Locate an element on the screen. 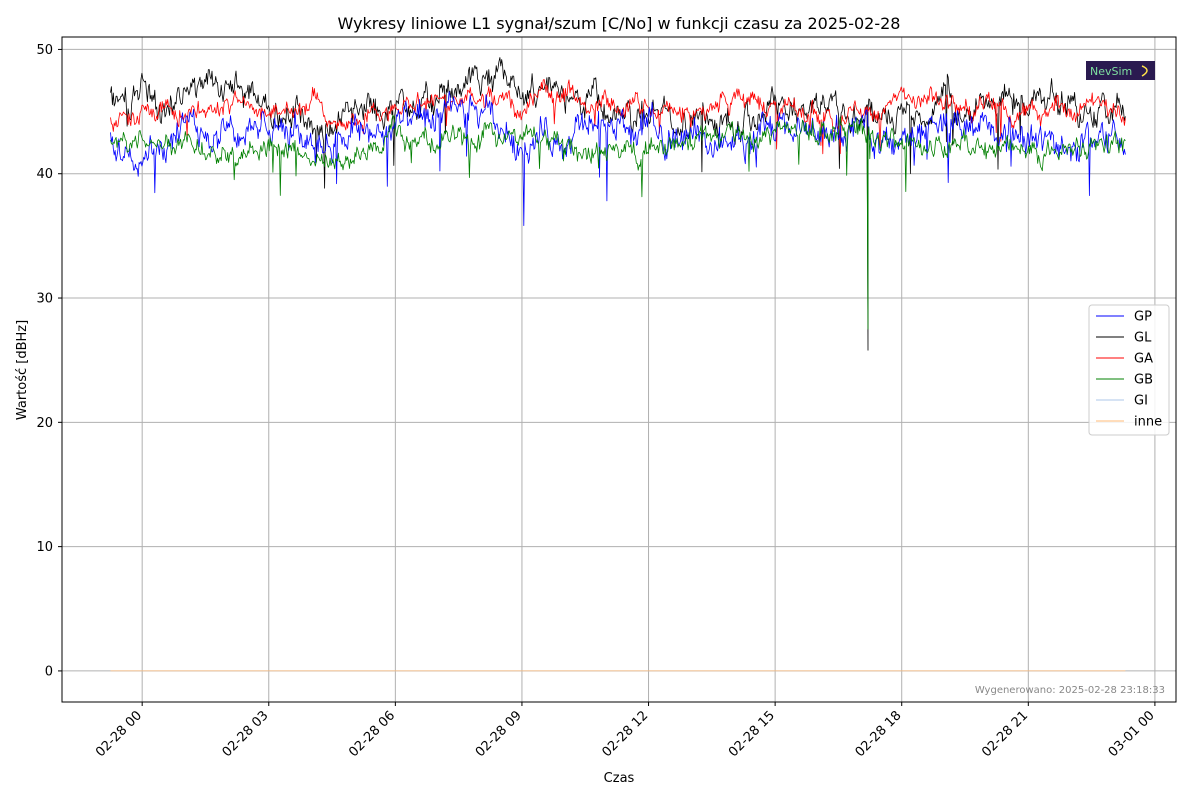 The height and width of the screenshot is (800, 1200). y-axis-title: Wartość [dBHz] is located at coordinates (22, 370).